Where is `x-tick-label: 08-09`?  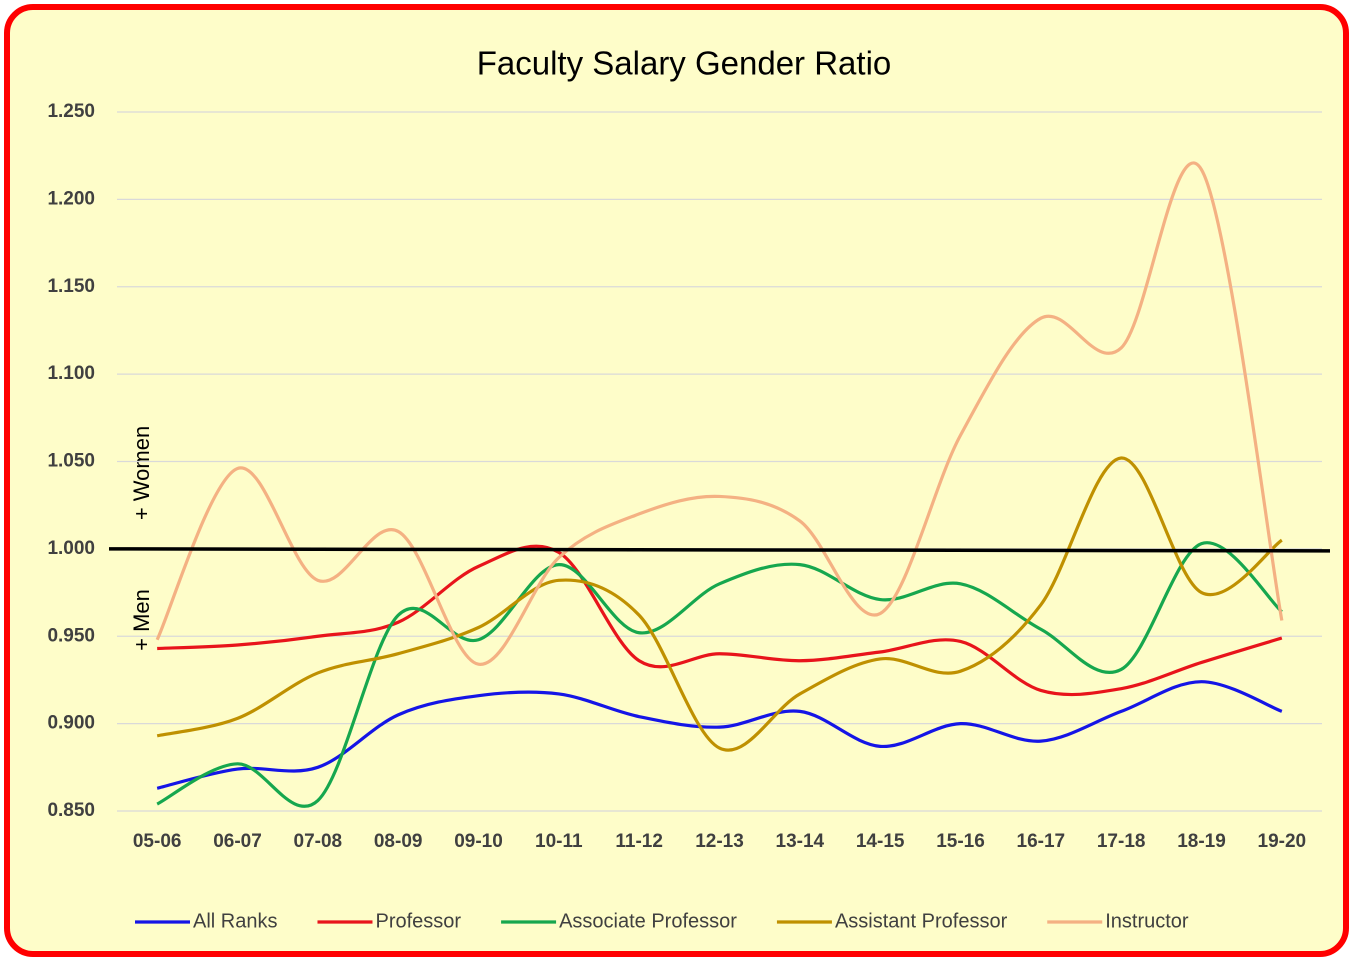 x-tick-label: 08-09 is located at coordinates (398, 841).